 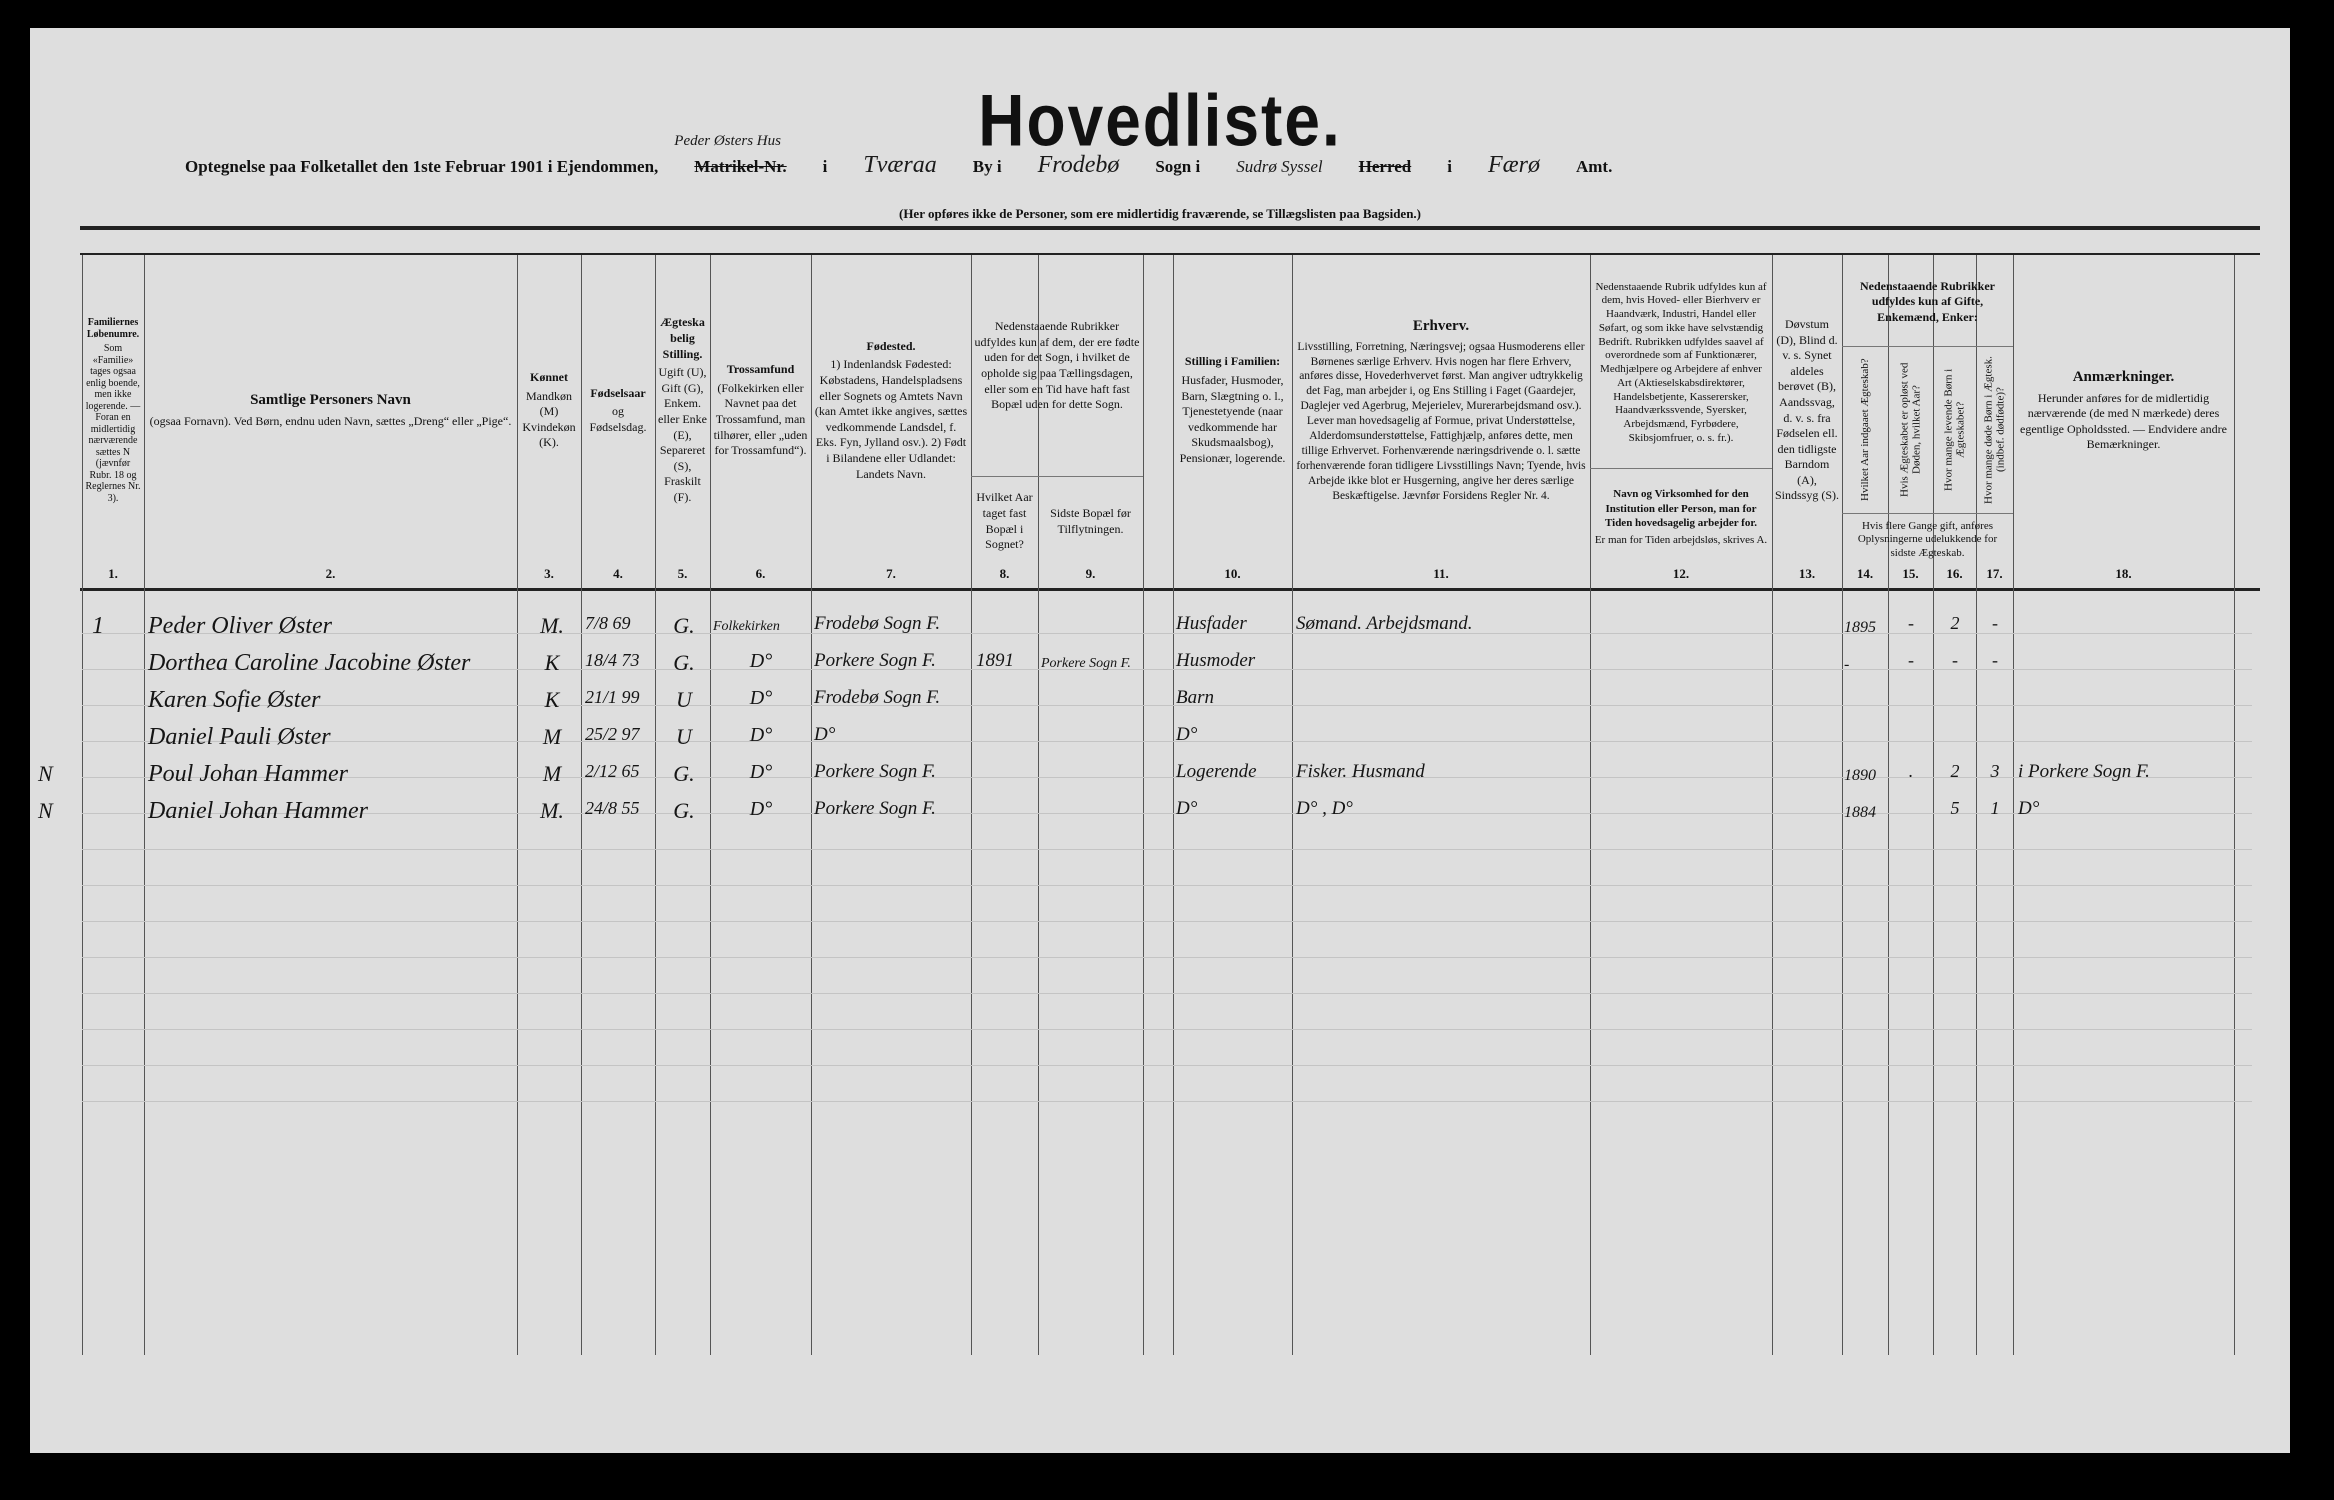 I want to click on label-sogn: Sogn i, so click(x=1178, y=166).